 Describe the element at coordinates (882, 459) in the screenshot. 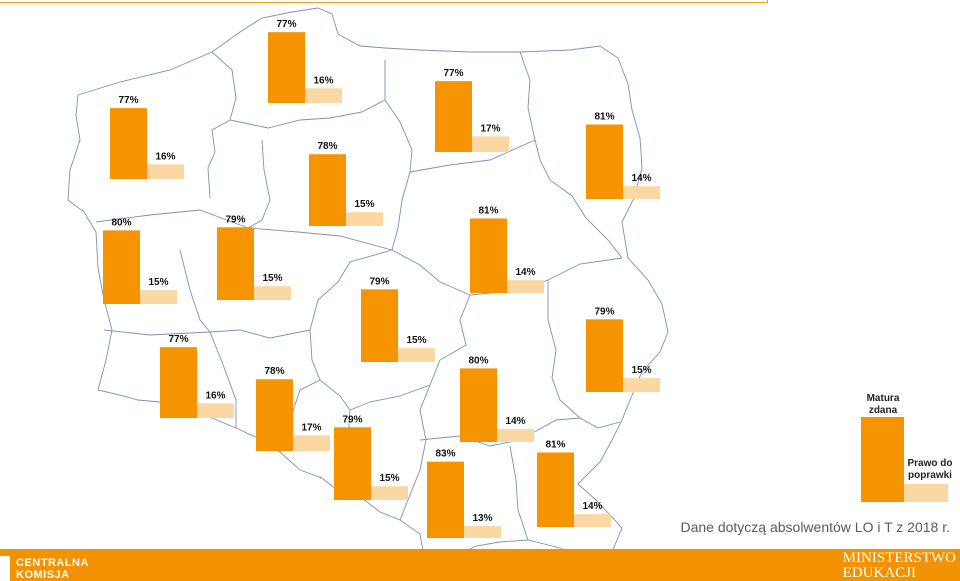

I see `legend-pass-swatch` at that location.